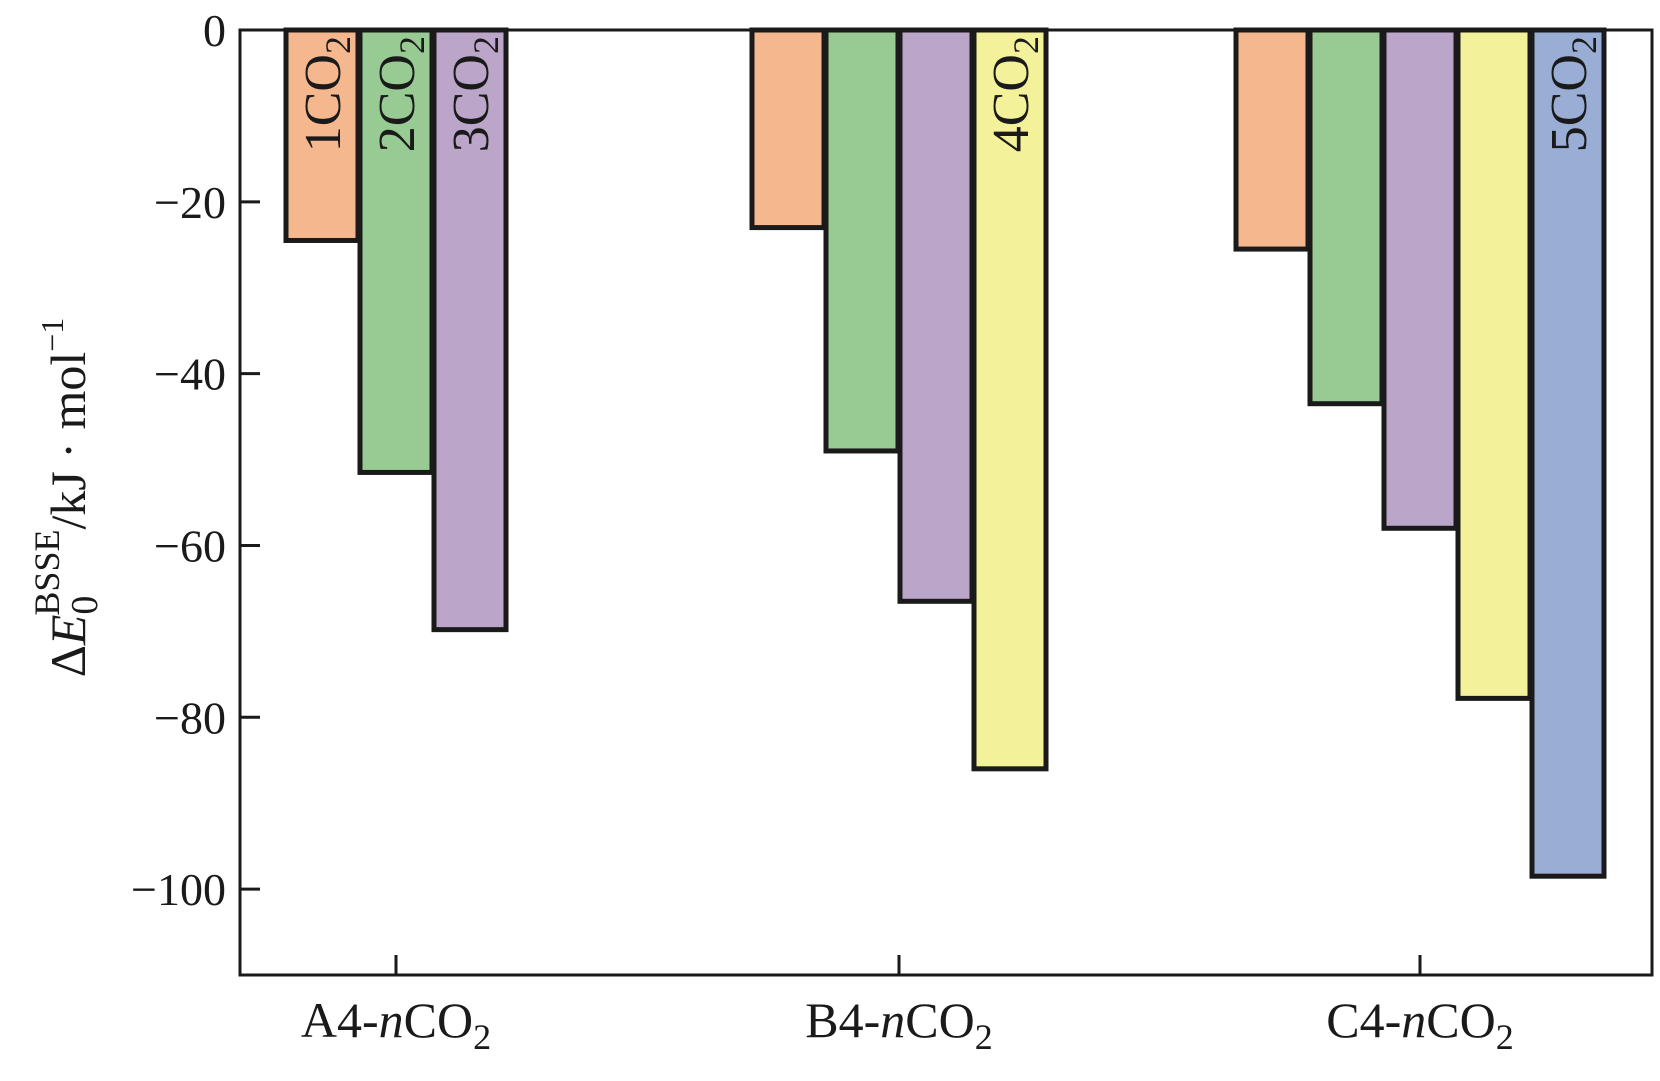 The image size is (1660, 1081). Describe the element at coordinates (214, 30) in the screenshot. I see `y-tick-label: 0` at that location.